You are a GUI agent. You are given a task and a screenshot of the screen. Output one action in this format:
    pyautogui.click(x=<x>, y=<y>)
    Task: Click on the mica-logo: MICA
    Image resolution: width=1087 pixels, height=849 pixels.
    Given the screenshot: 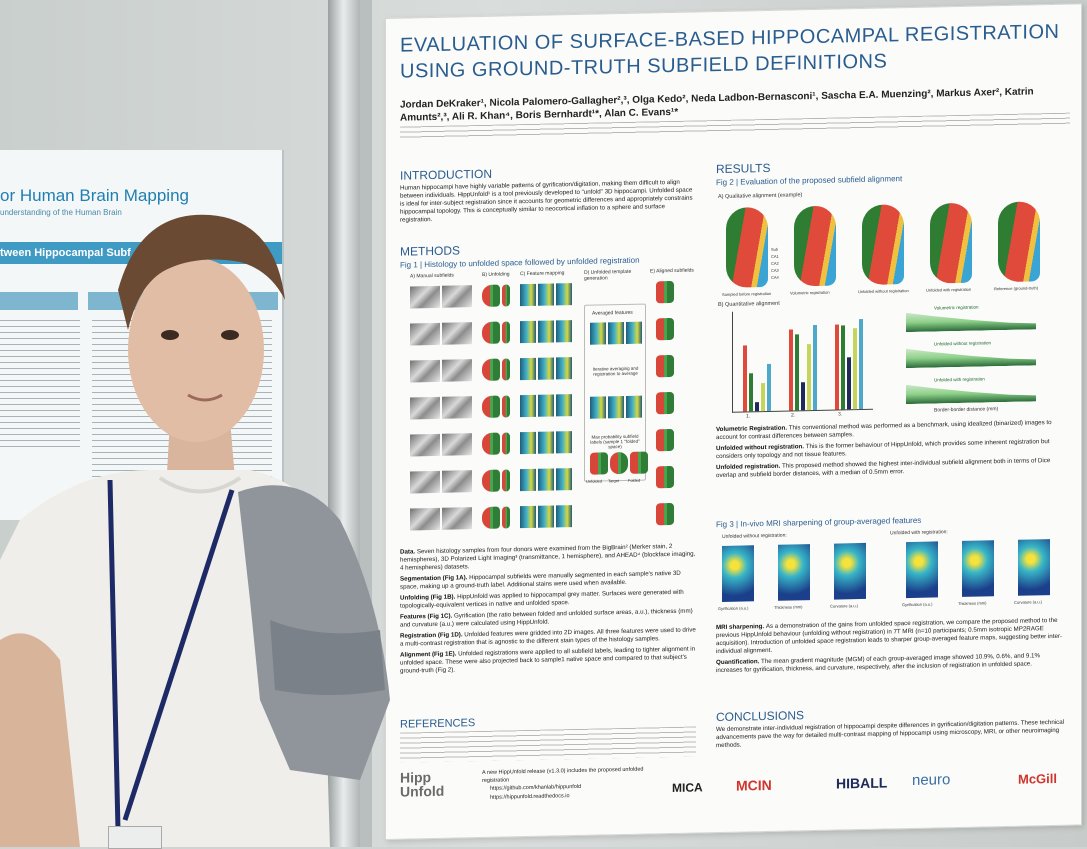 What is the action you would take?
    pyautogui.click(x=687, y=787)
    